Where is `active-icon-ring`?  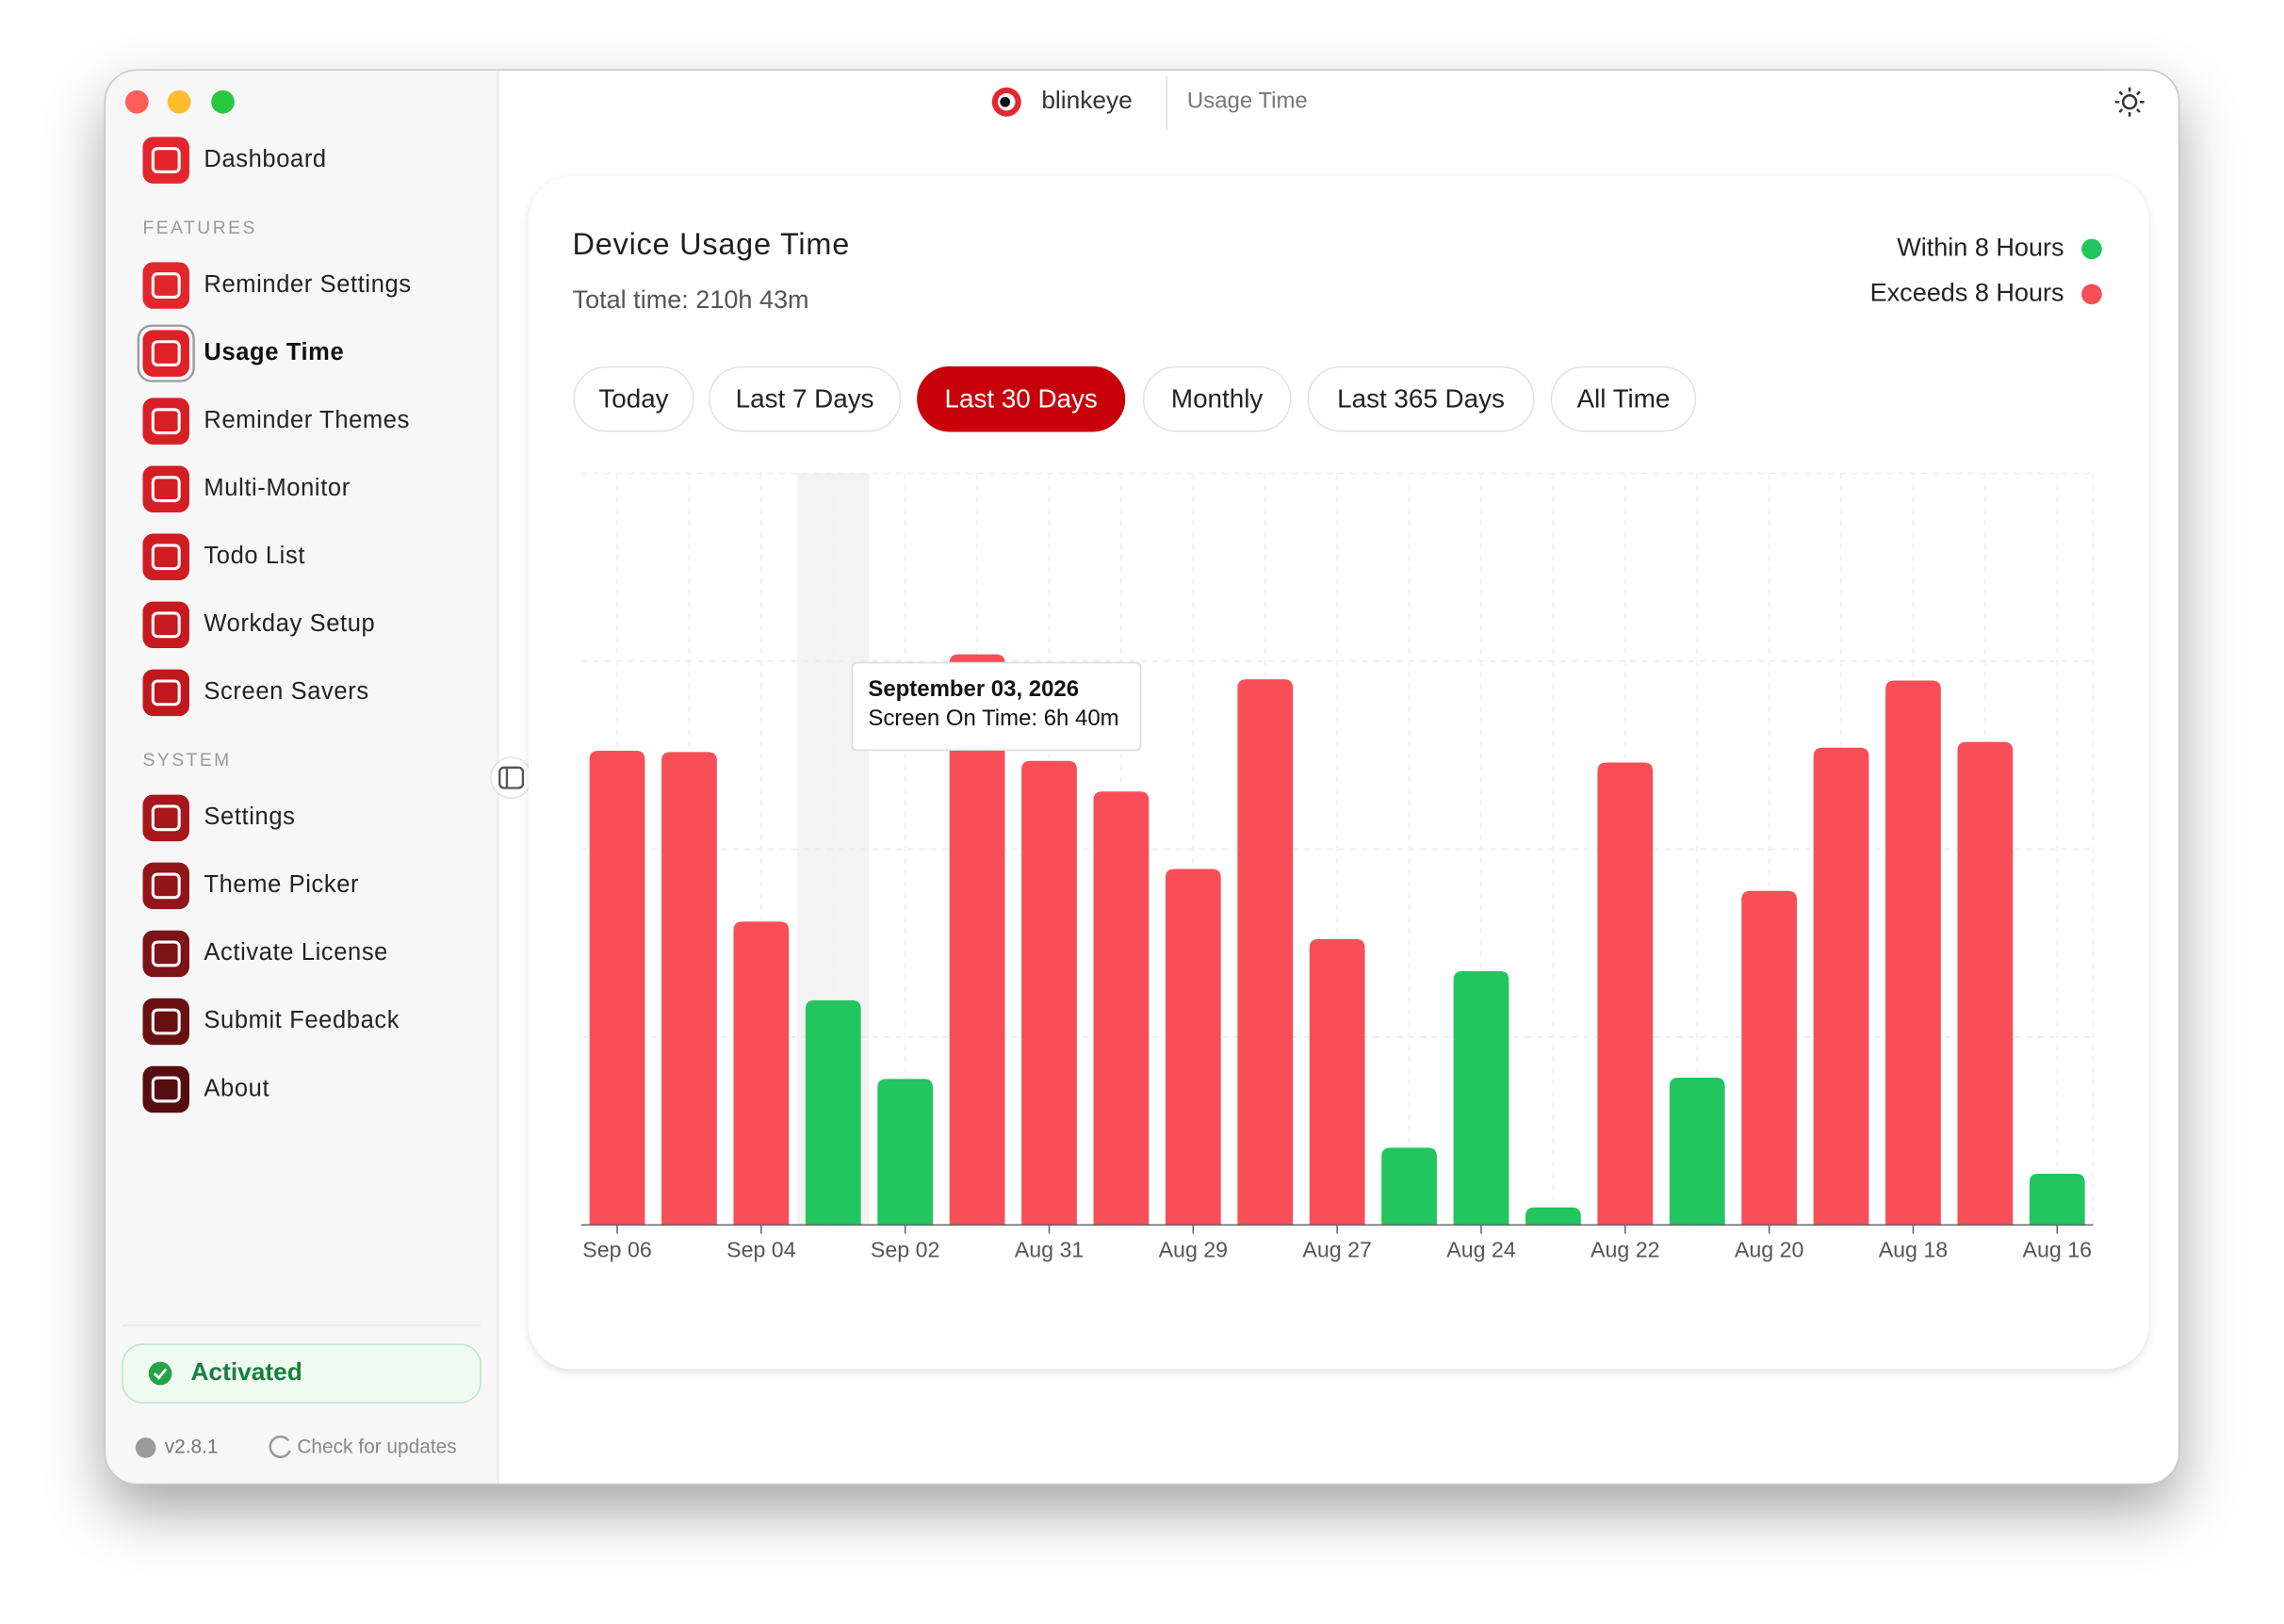
active-icon-ring is located at coordinates (166, 353).